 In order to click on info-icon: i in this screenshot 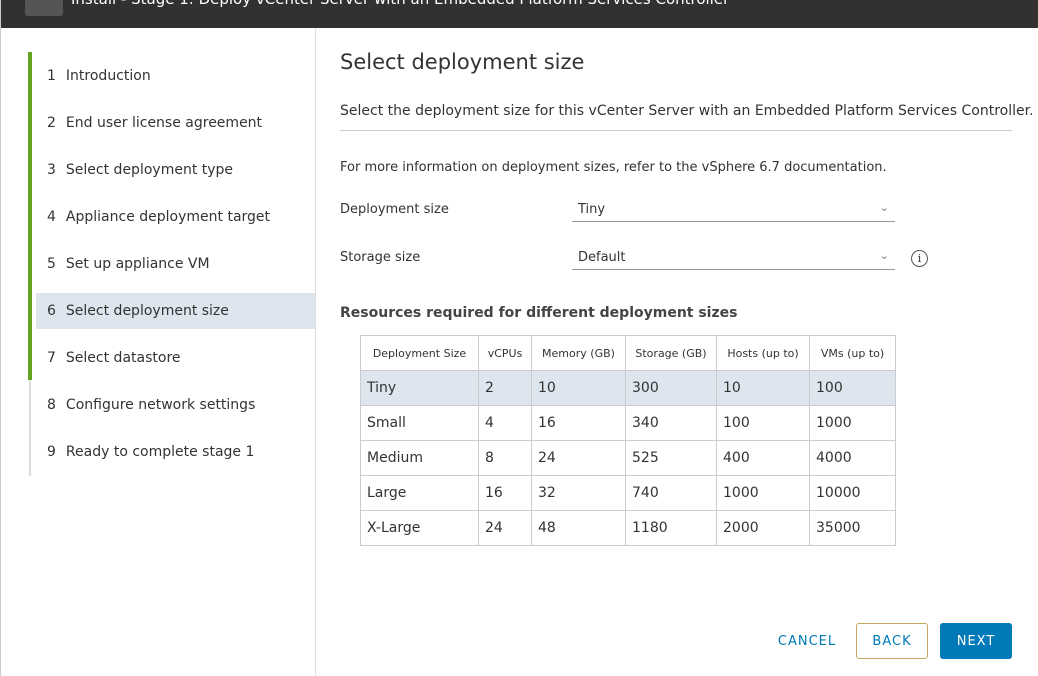, I will do `click(919, 258)`.